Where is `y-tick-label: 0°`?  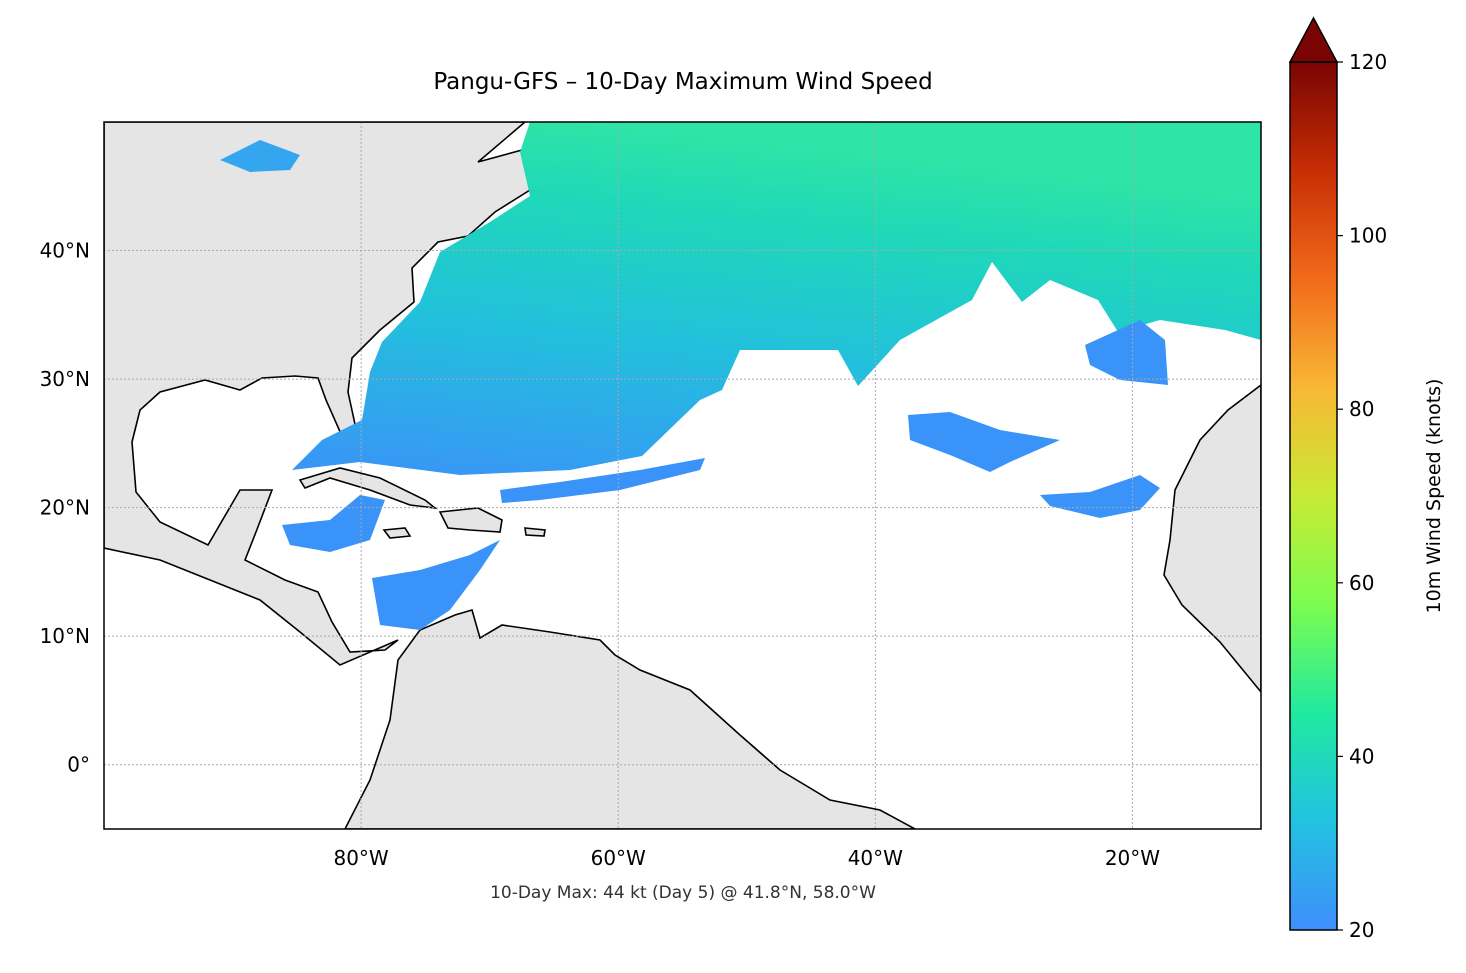
y-tick-label: 0° is located at coordinates (78, 765).